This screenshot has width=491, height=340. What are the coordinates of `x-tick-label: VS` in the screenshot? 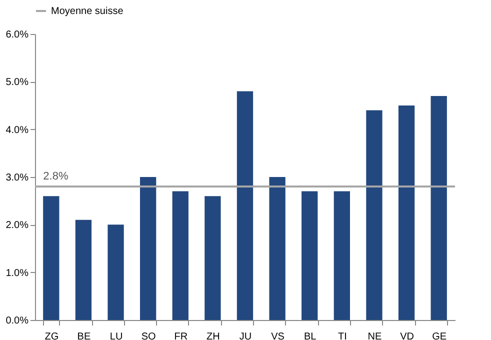 It's located at (278, 336).